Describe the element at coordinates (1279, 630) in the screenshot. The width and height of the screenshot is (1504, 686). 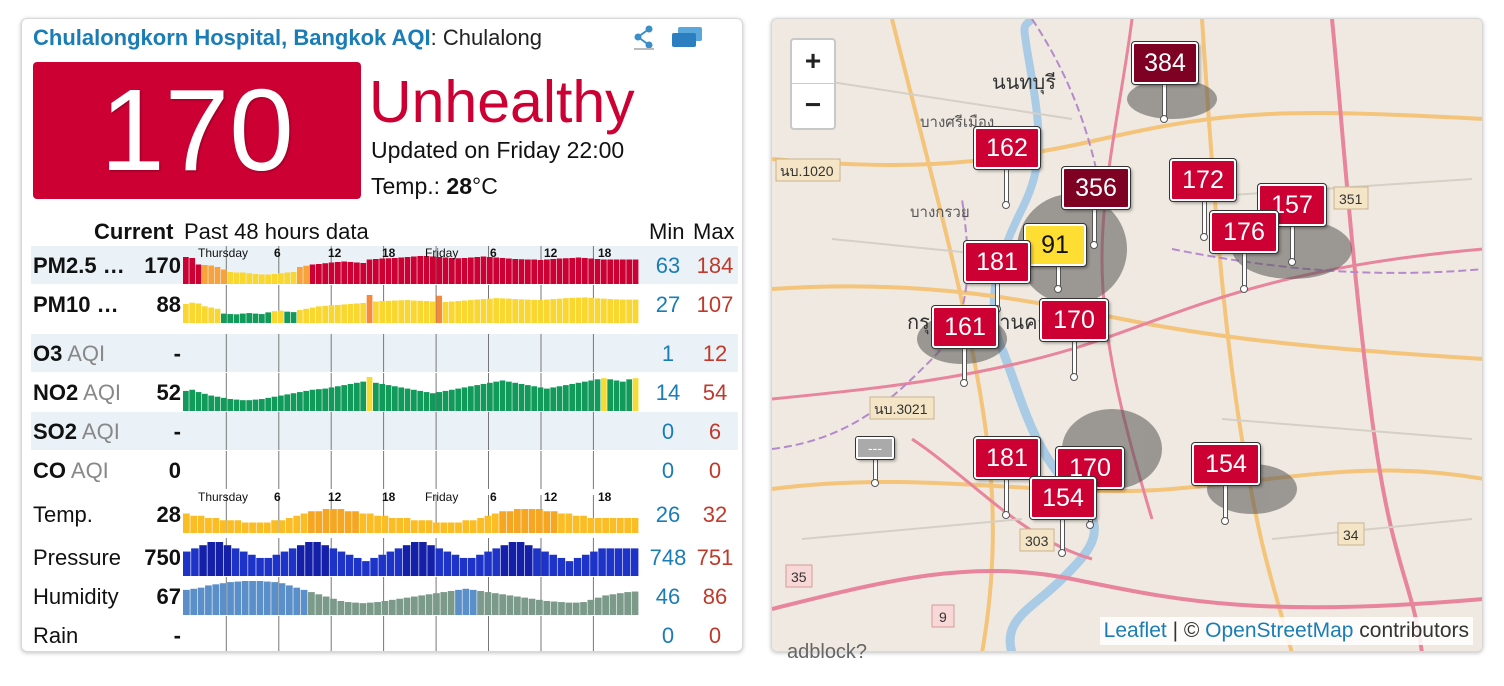
I see `osm-link: OpenStreetMap` at that location.